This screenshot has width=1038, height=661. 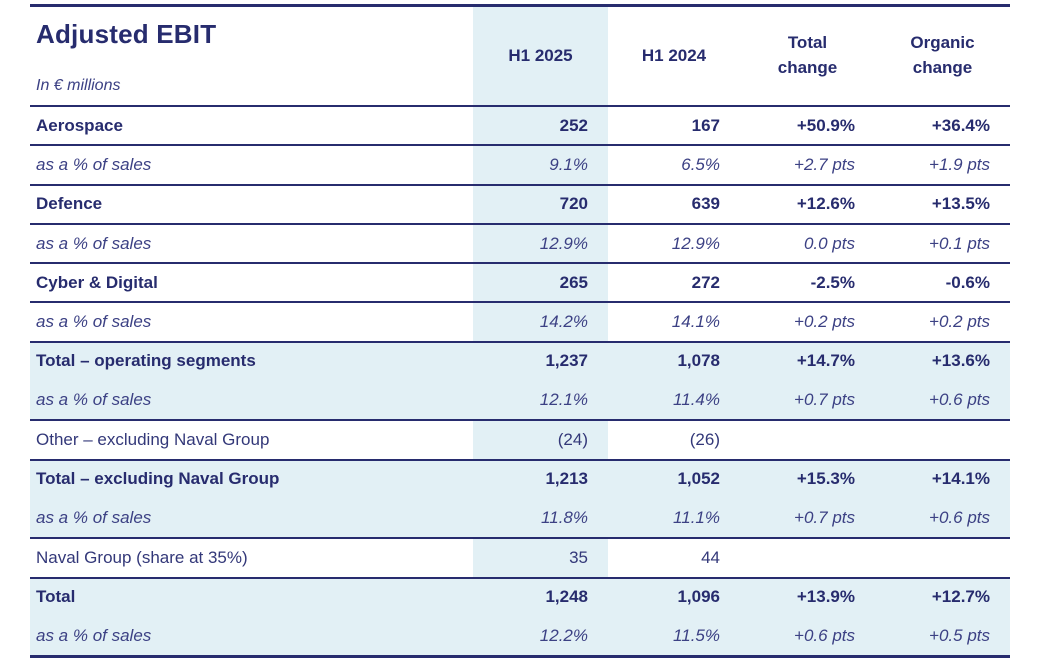 I want to click on column-header-label: Organic change, so click(x=942, y=55).